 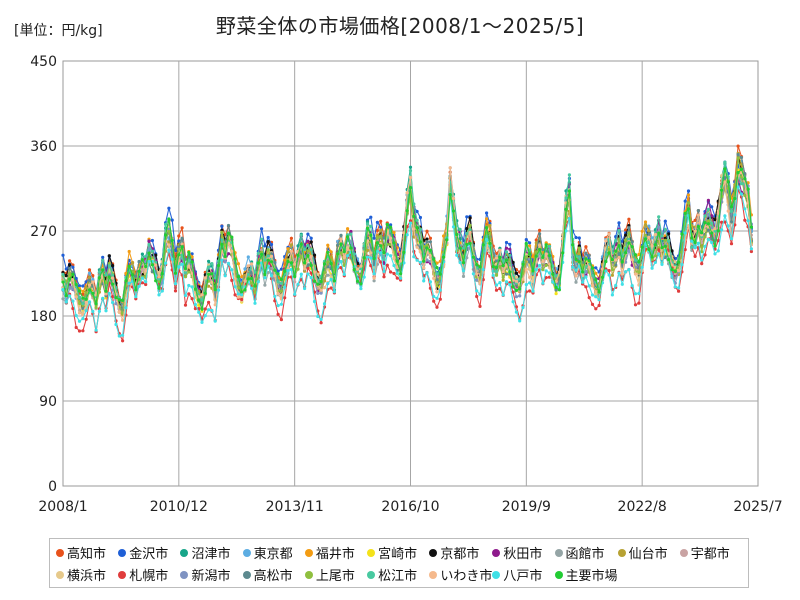 What do you see at coordinates (460, 552) in the screenshot?
I see `legend-item: 京都市` at bounding box center [460, 552].